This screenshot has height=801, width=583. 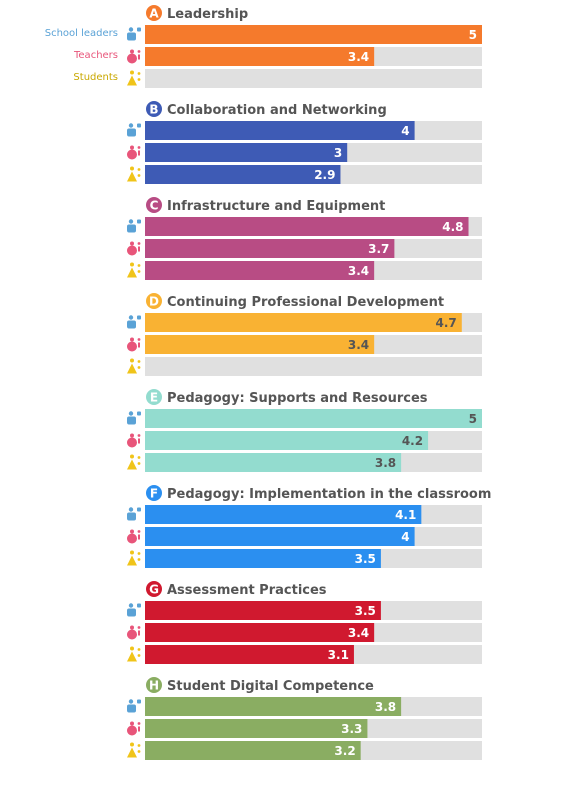 What do you see at coordinates (95, 77) in the screenshot?
I see `legend-students: Students` at bounding box center [95, 77].